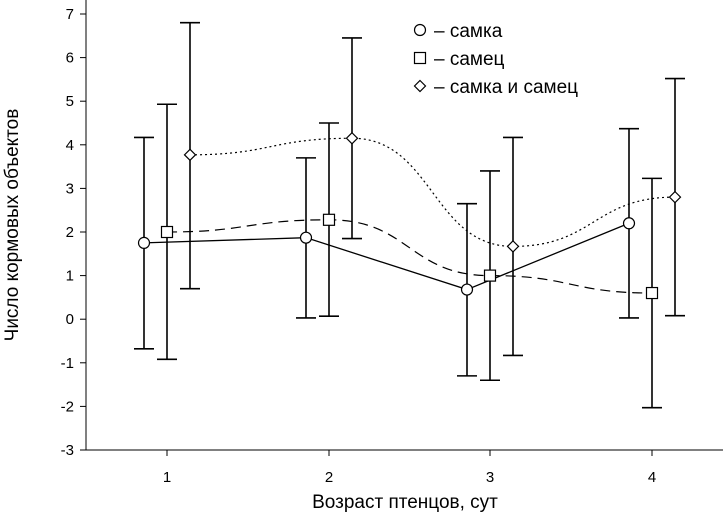  I want to click on x-axis-title: Возраст птенцов, сут, so click(405, 502).